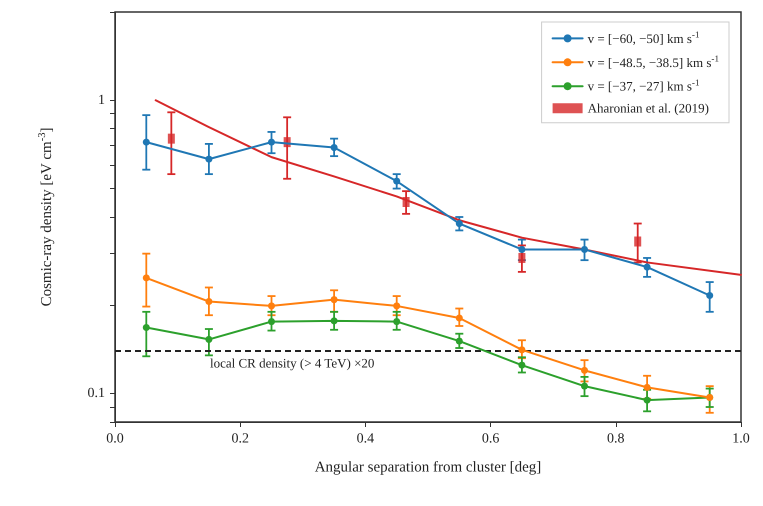 The image size is (763, 506). Describe the element at coordinates (46, 216) in the screenshot. I see `y-axis-title: Cosmic-ray density [eV cm-3]` at that location.